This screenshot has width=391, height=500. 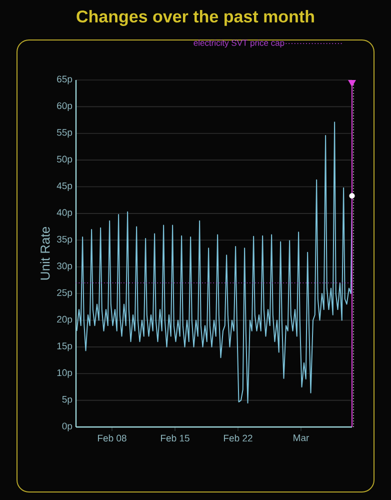 What do you see at coordinates (302, 438) in the screenshot?
I see `x-tick-label: Mar` at bounding box center [302, 438].